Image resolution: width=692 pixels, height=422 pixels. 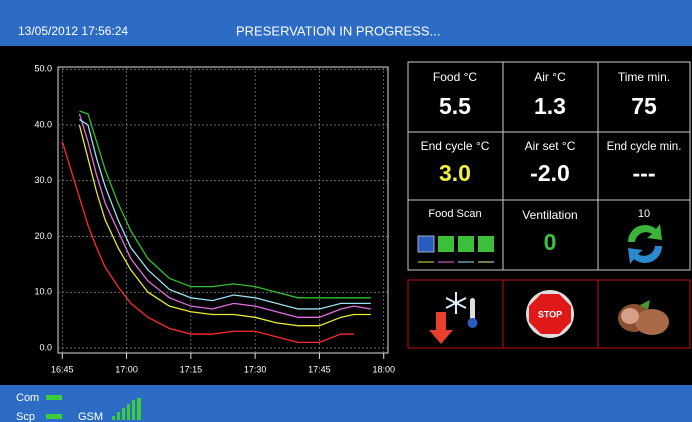 What do you see at coordinates (549, 215) in the screenshot?
I see `ventilation-label: Ventilation` at bounding box center [549, 215].